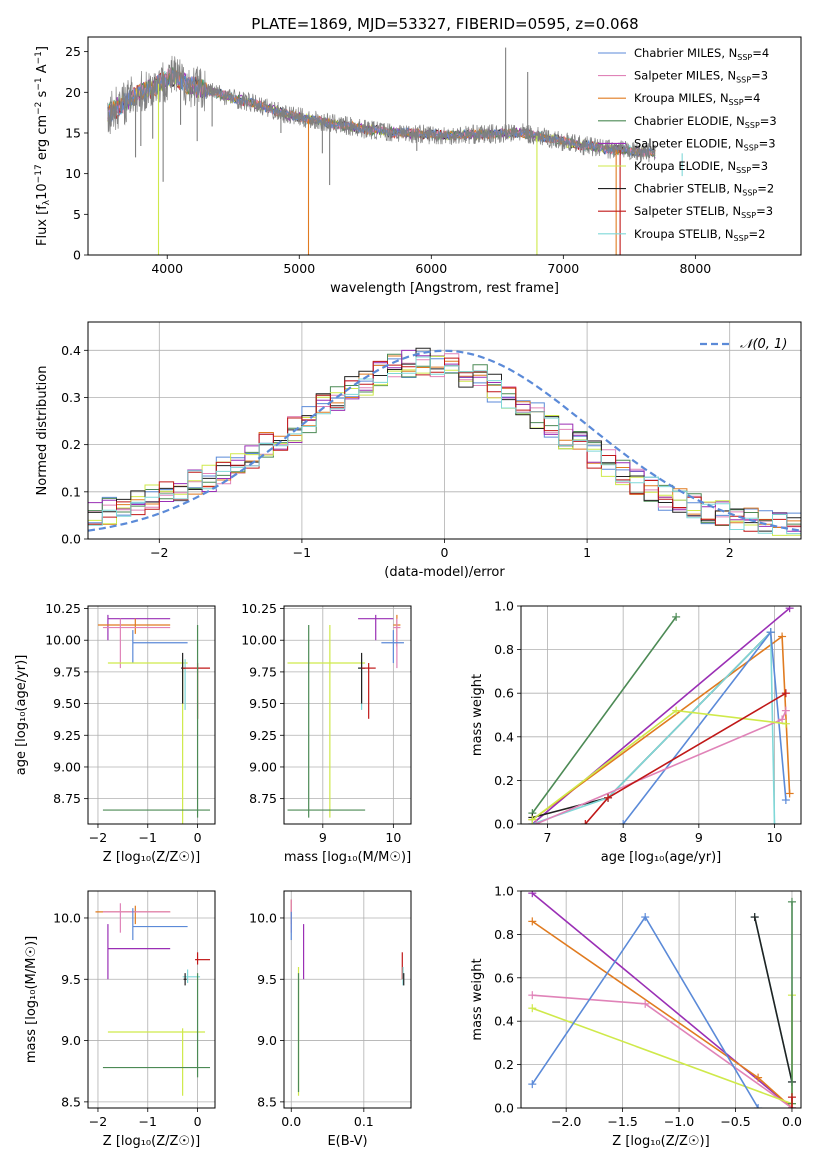  I want to click on y-label-part: −17, so click(39, 173).